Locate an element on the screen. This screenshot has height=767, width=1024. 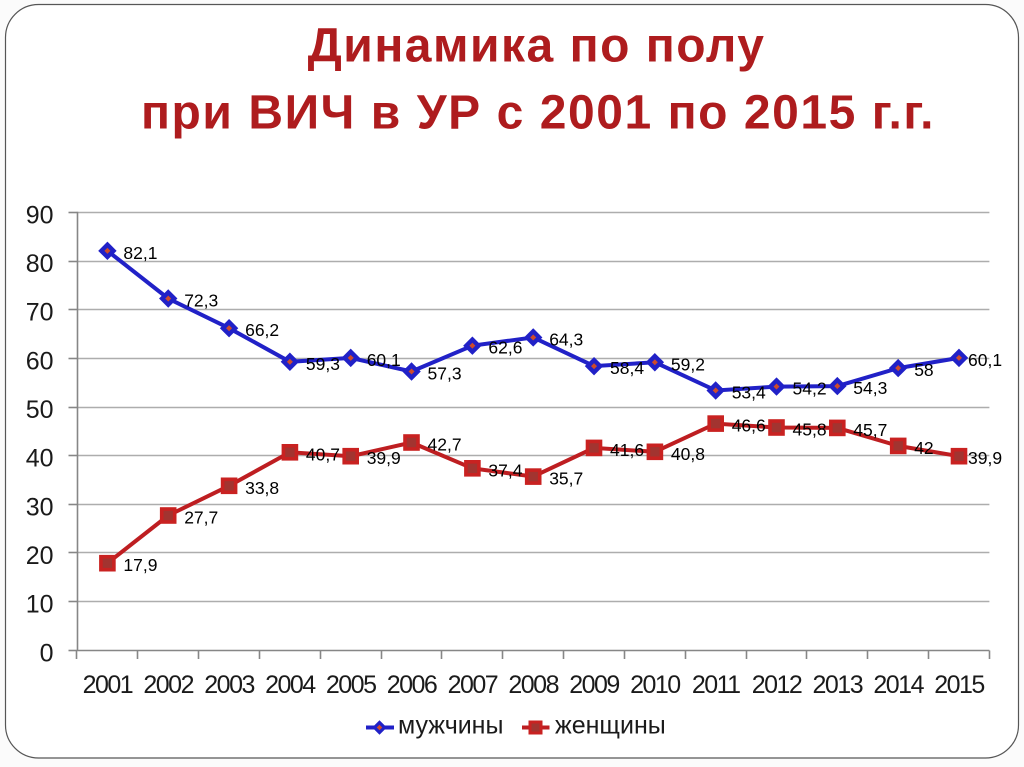
svg-text: 2011 is located at coordinates (716, 685).